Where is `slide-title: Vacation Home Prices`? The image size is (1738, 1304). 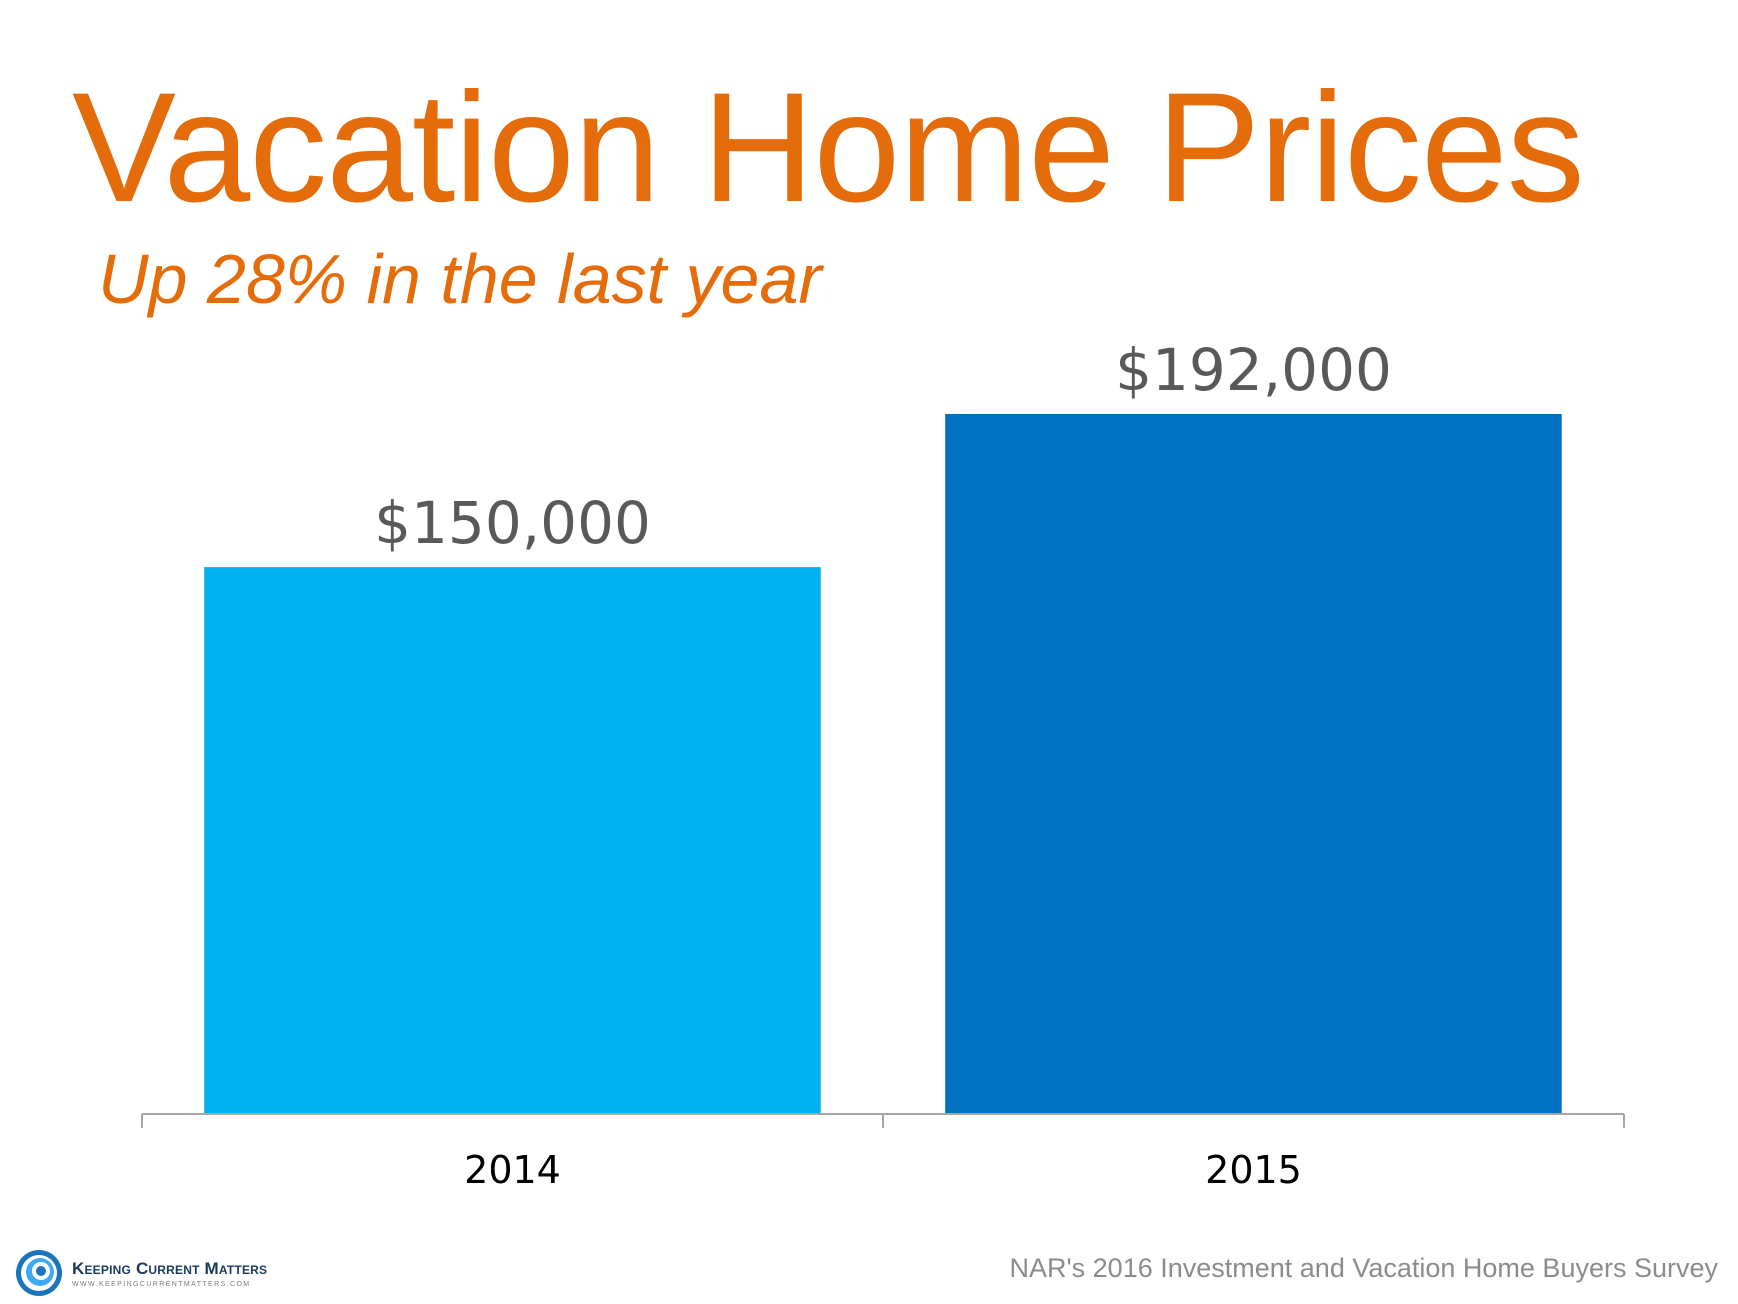 slide-title: Vacation Home Prices is located at coordinates (828, 148).